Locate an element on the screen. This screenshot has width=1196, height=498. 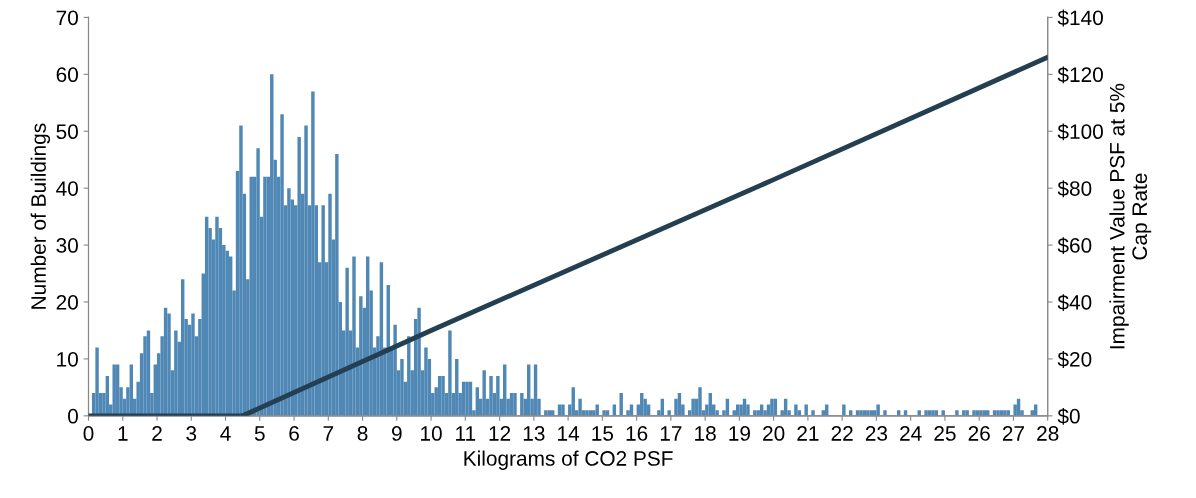
x-tick-label: 9 is located at coordinates (397, 433).